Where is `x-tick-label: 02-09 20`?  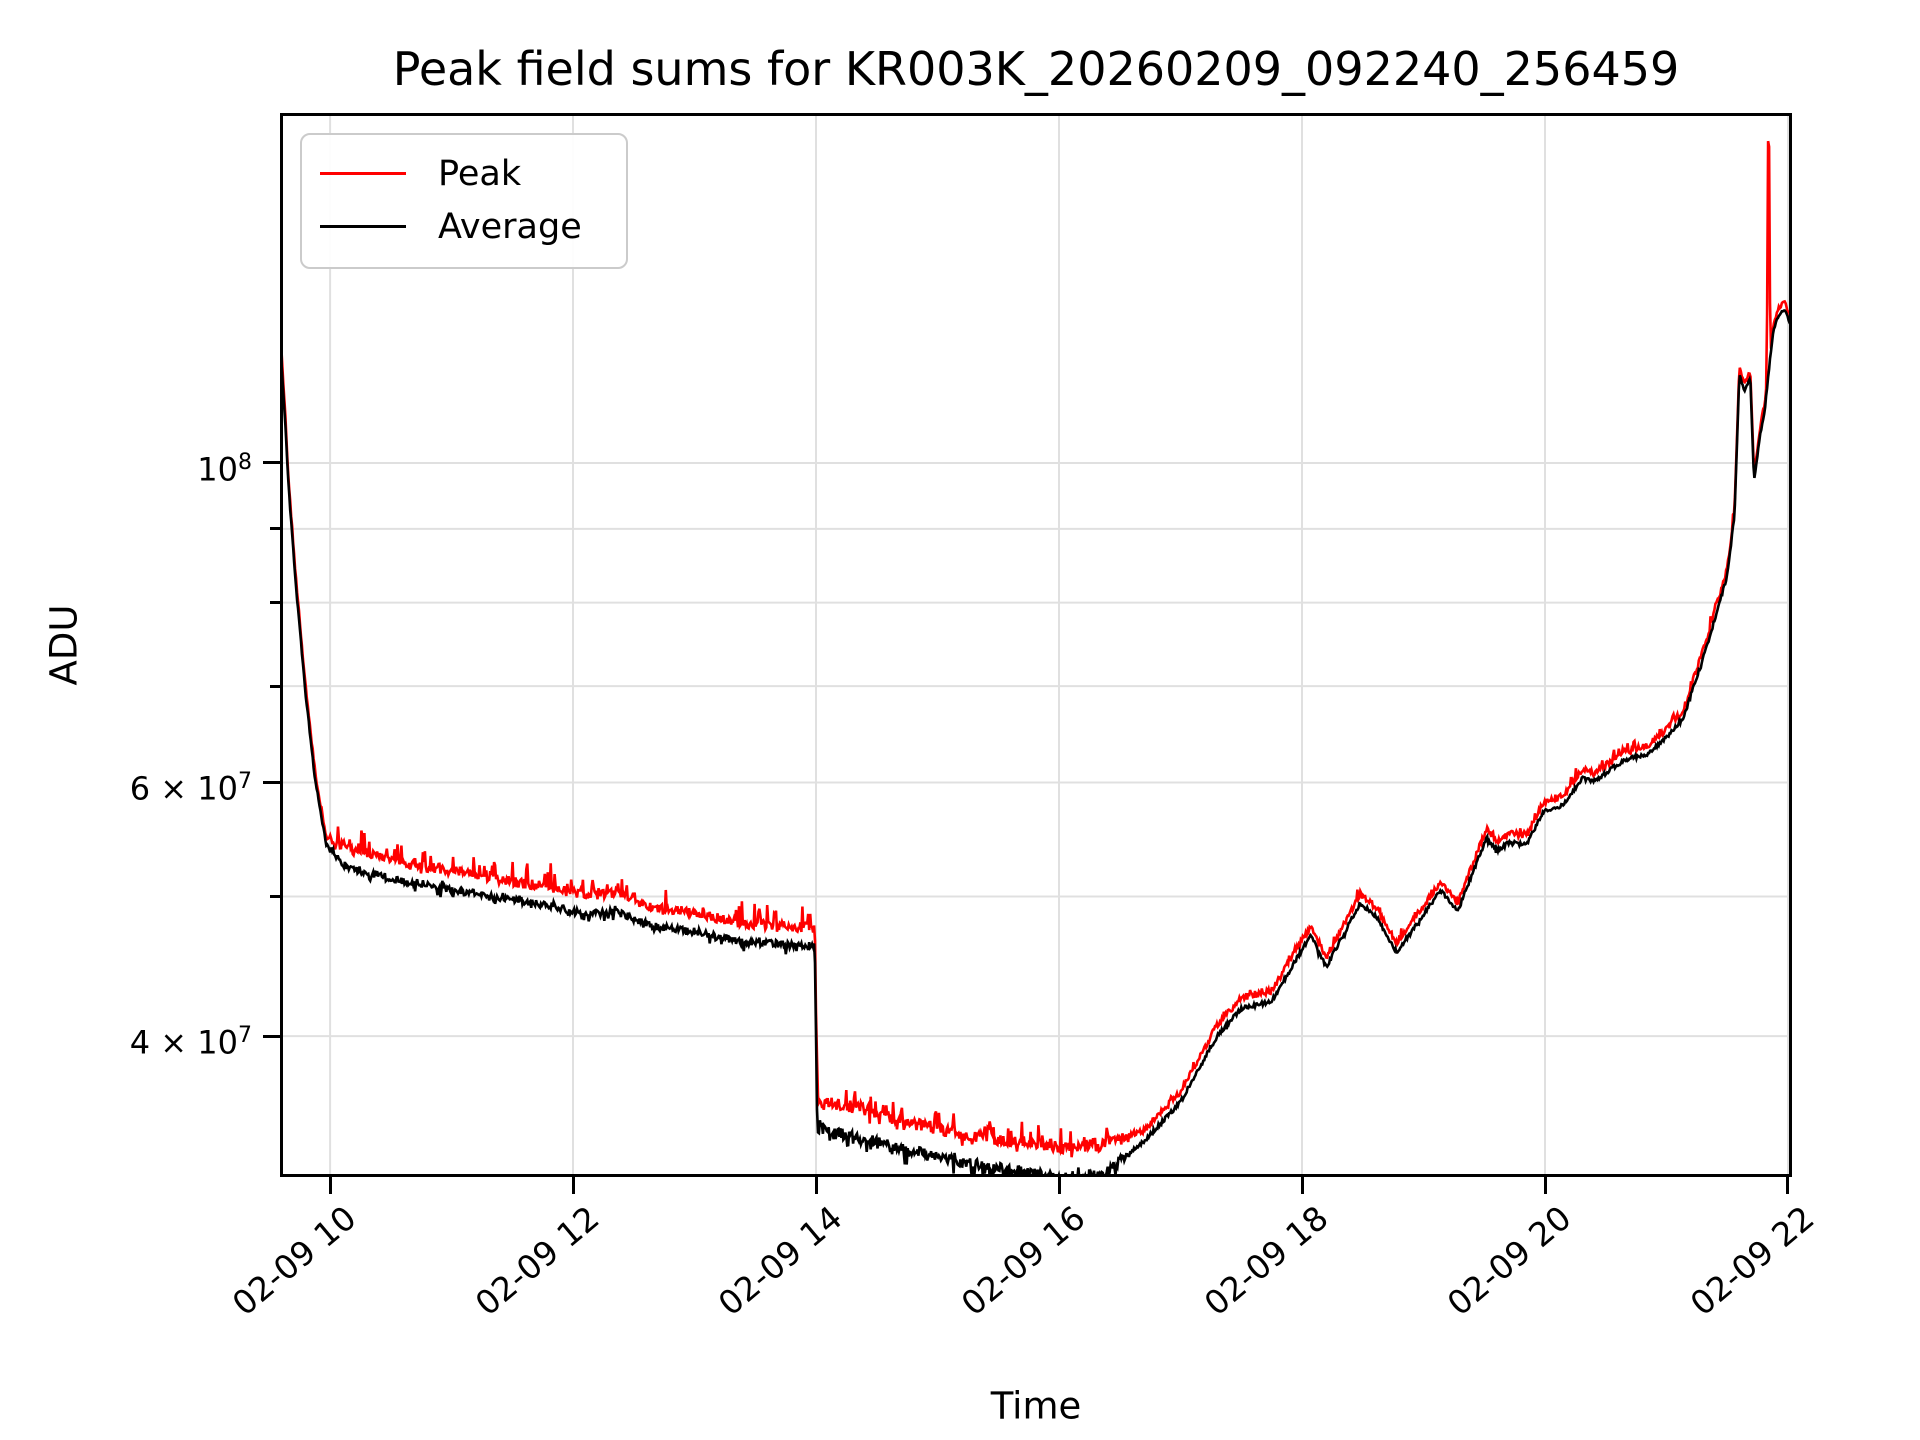 x-tick-label: 02-09 20 is located at coordinates (1509, 1261).